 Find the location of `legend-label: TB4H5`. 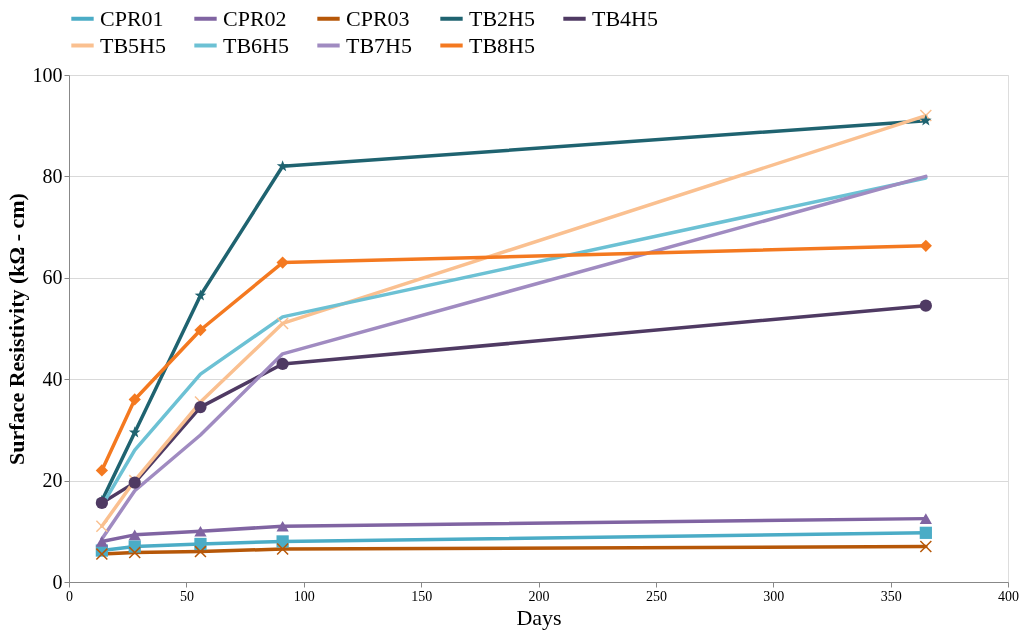

legend-label: TB4H5 is located at coordinates (625, 18).